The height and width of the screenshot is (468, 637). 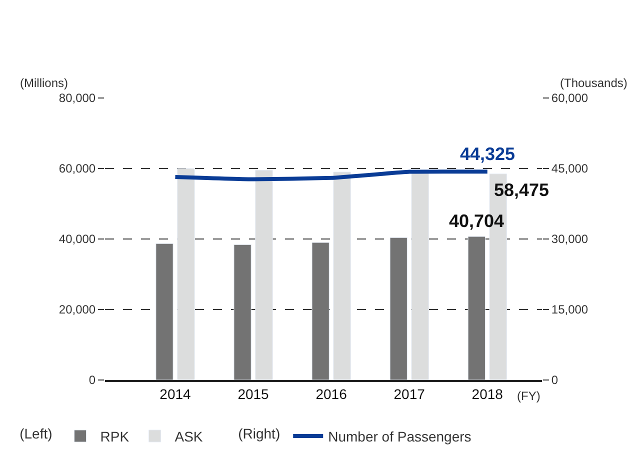 I want to click on y2-tick-label: 30,000, so click(x=569, y=239).